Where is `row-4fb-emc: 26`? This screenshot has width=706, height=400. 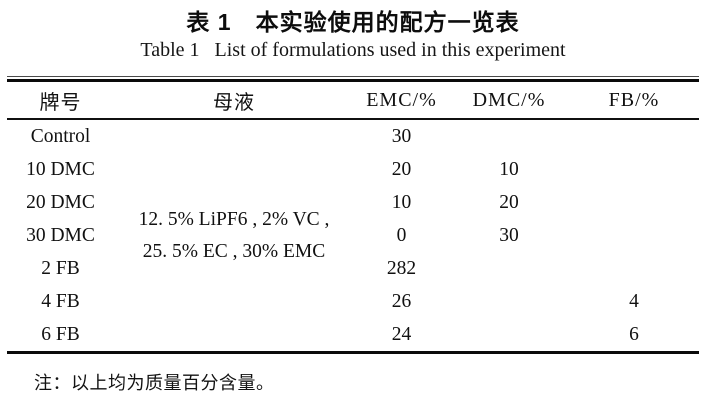
row-4fb-emc: 26 is located at coordinates (401, 301).